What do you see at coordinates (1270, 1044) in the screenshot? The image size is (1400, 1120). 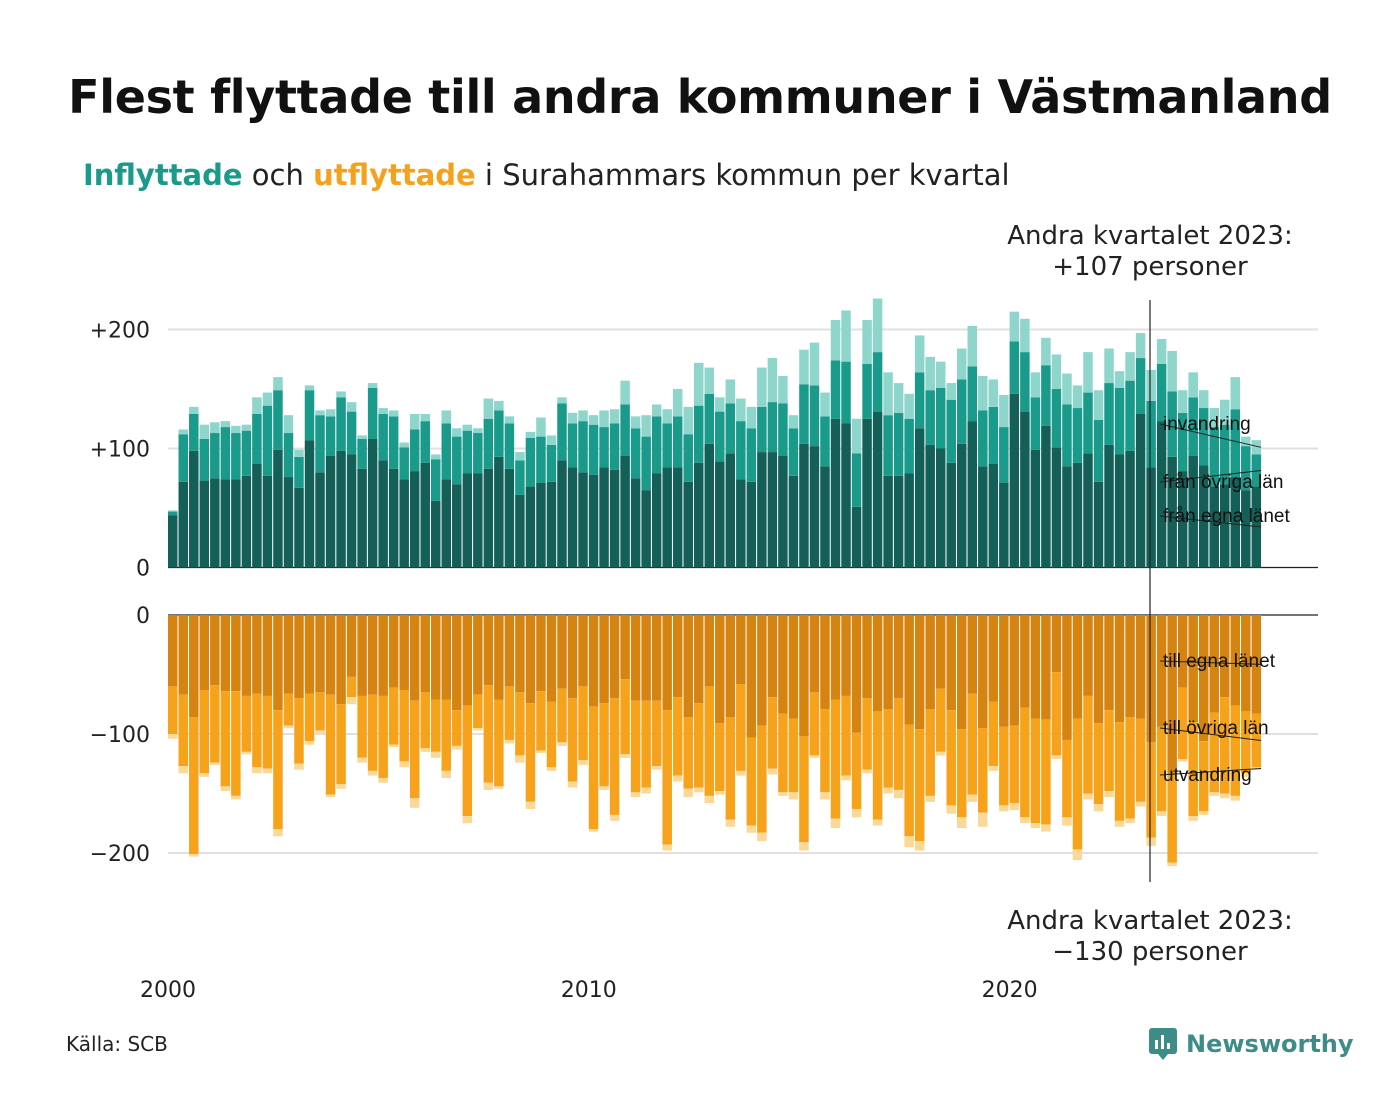 I see `brand-name: Newsworthy` at bounding box center [1270, 1044].